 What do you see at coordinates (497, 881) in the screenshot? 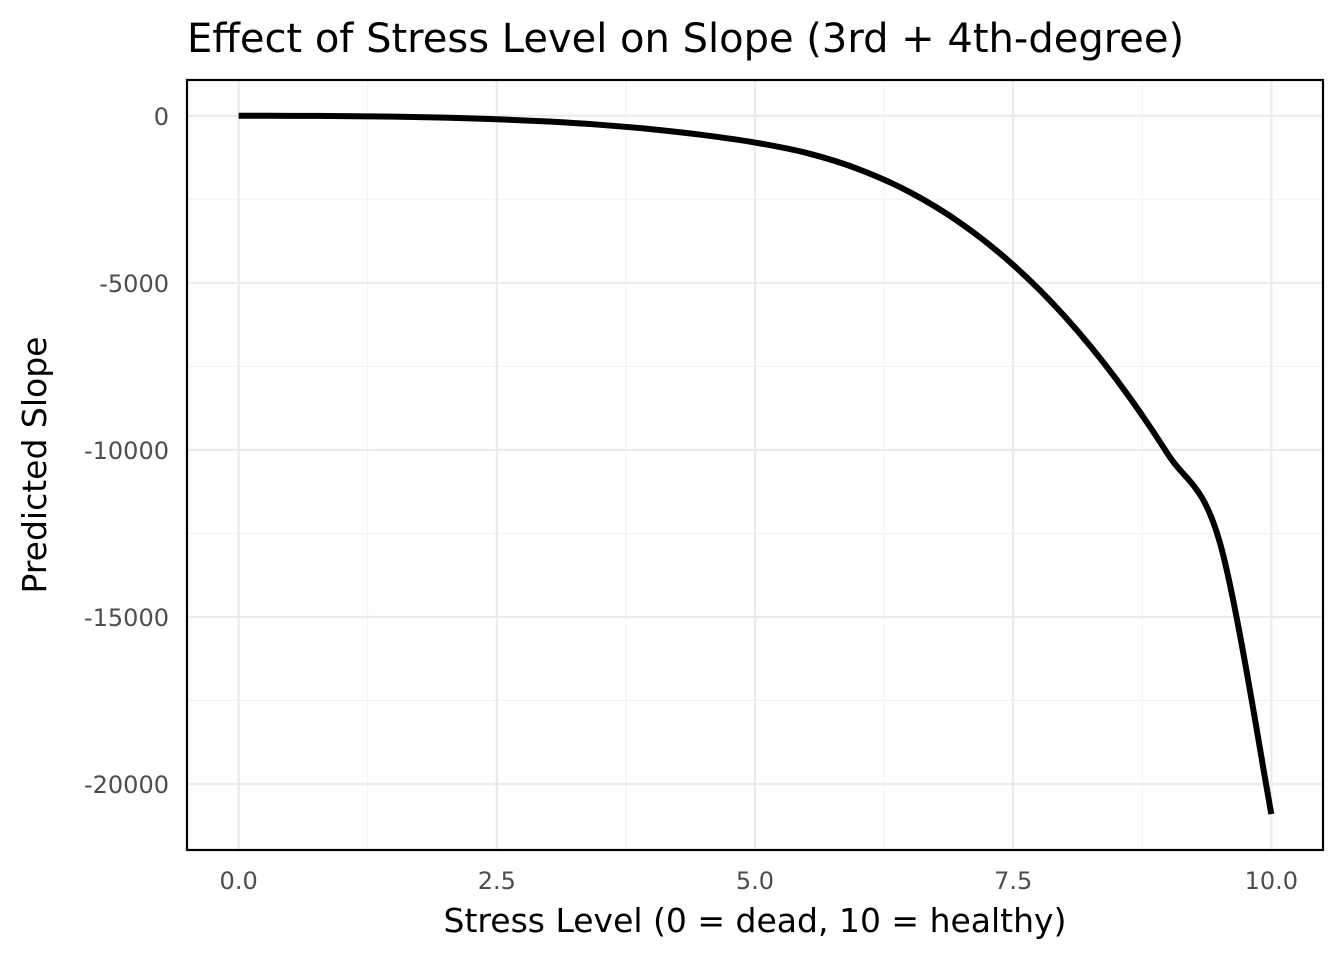
I see `x-tick-label: 2.5` at bounding box center [497, 881].